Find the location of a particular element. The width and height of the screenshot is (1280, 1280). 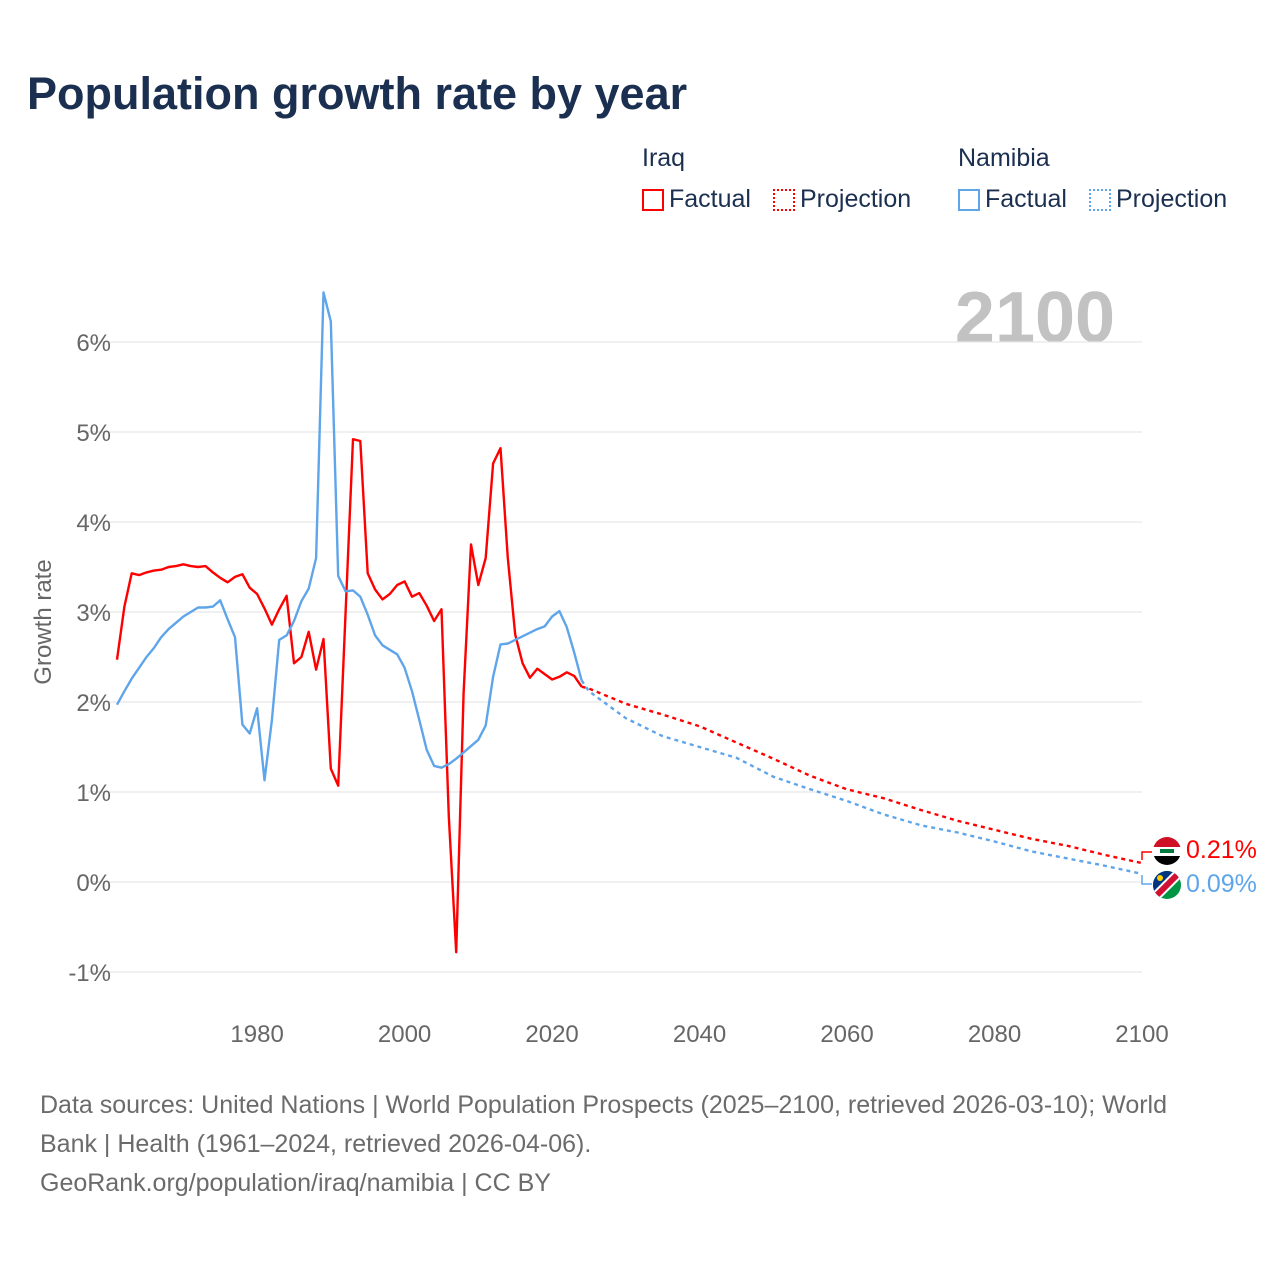

x-tick-label: 2000 is located at coordinates (404, 1034).